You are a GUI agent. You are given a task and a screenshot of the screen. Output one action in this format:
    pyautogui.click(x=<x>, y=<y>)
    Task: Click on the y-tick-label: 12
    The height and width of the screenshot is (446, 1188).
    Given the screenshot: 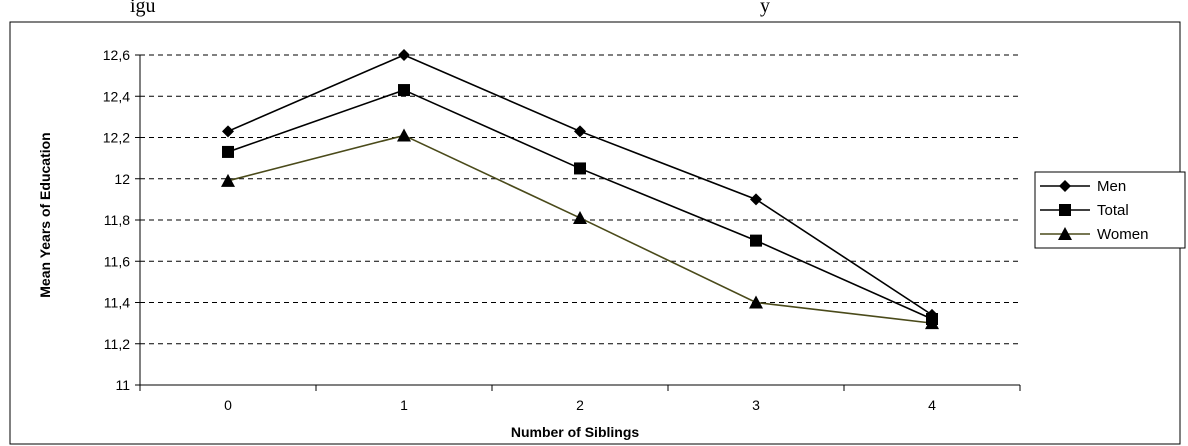 What is the action you would take?
    pyautogui.click(x=122, y=179)
    